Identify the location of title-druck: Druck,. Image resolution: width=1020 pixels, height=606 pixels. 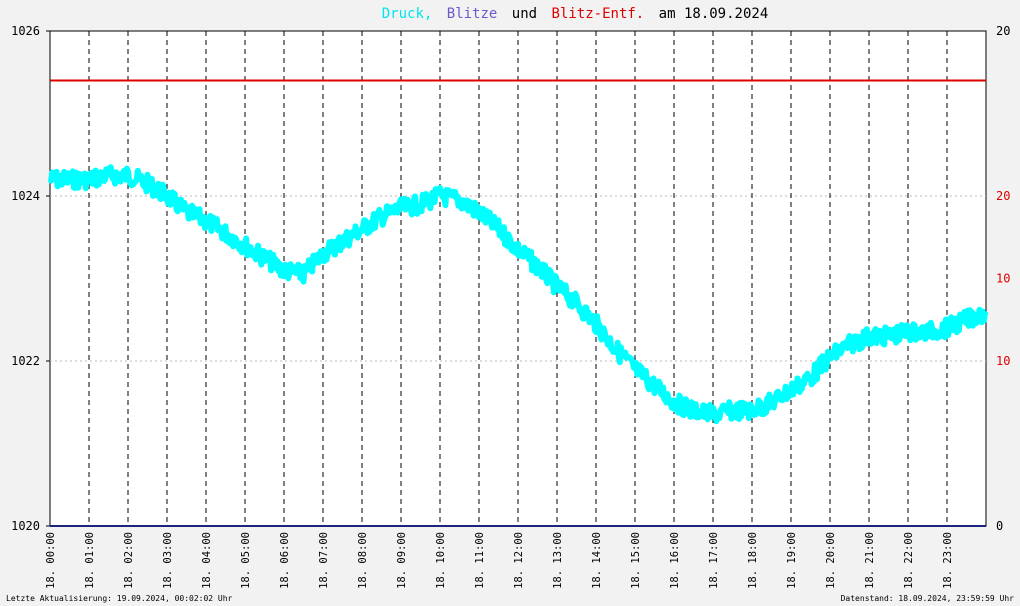
(407, 14).